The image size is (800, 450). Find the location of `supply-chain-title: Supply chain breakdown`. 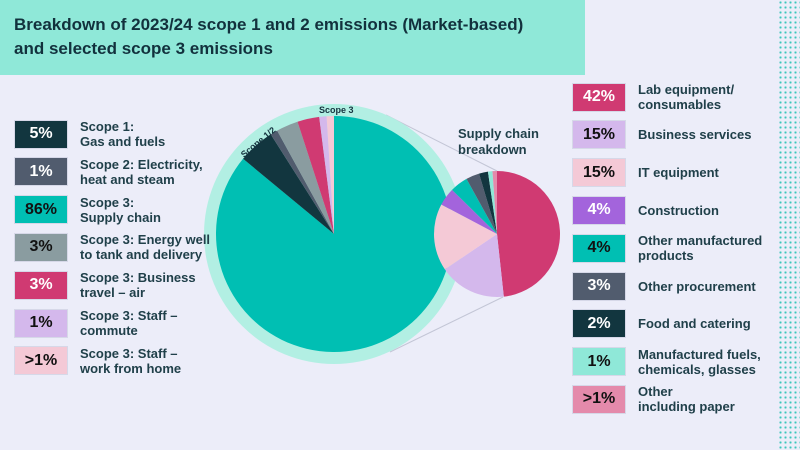

supply-chain-title: Supply chain breakdown is located at coordinates (498, 141).